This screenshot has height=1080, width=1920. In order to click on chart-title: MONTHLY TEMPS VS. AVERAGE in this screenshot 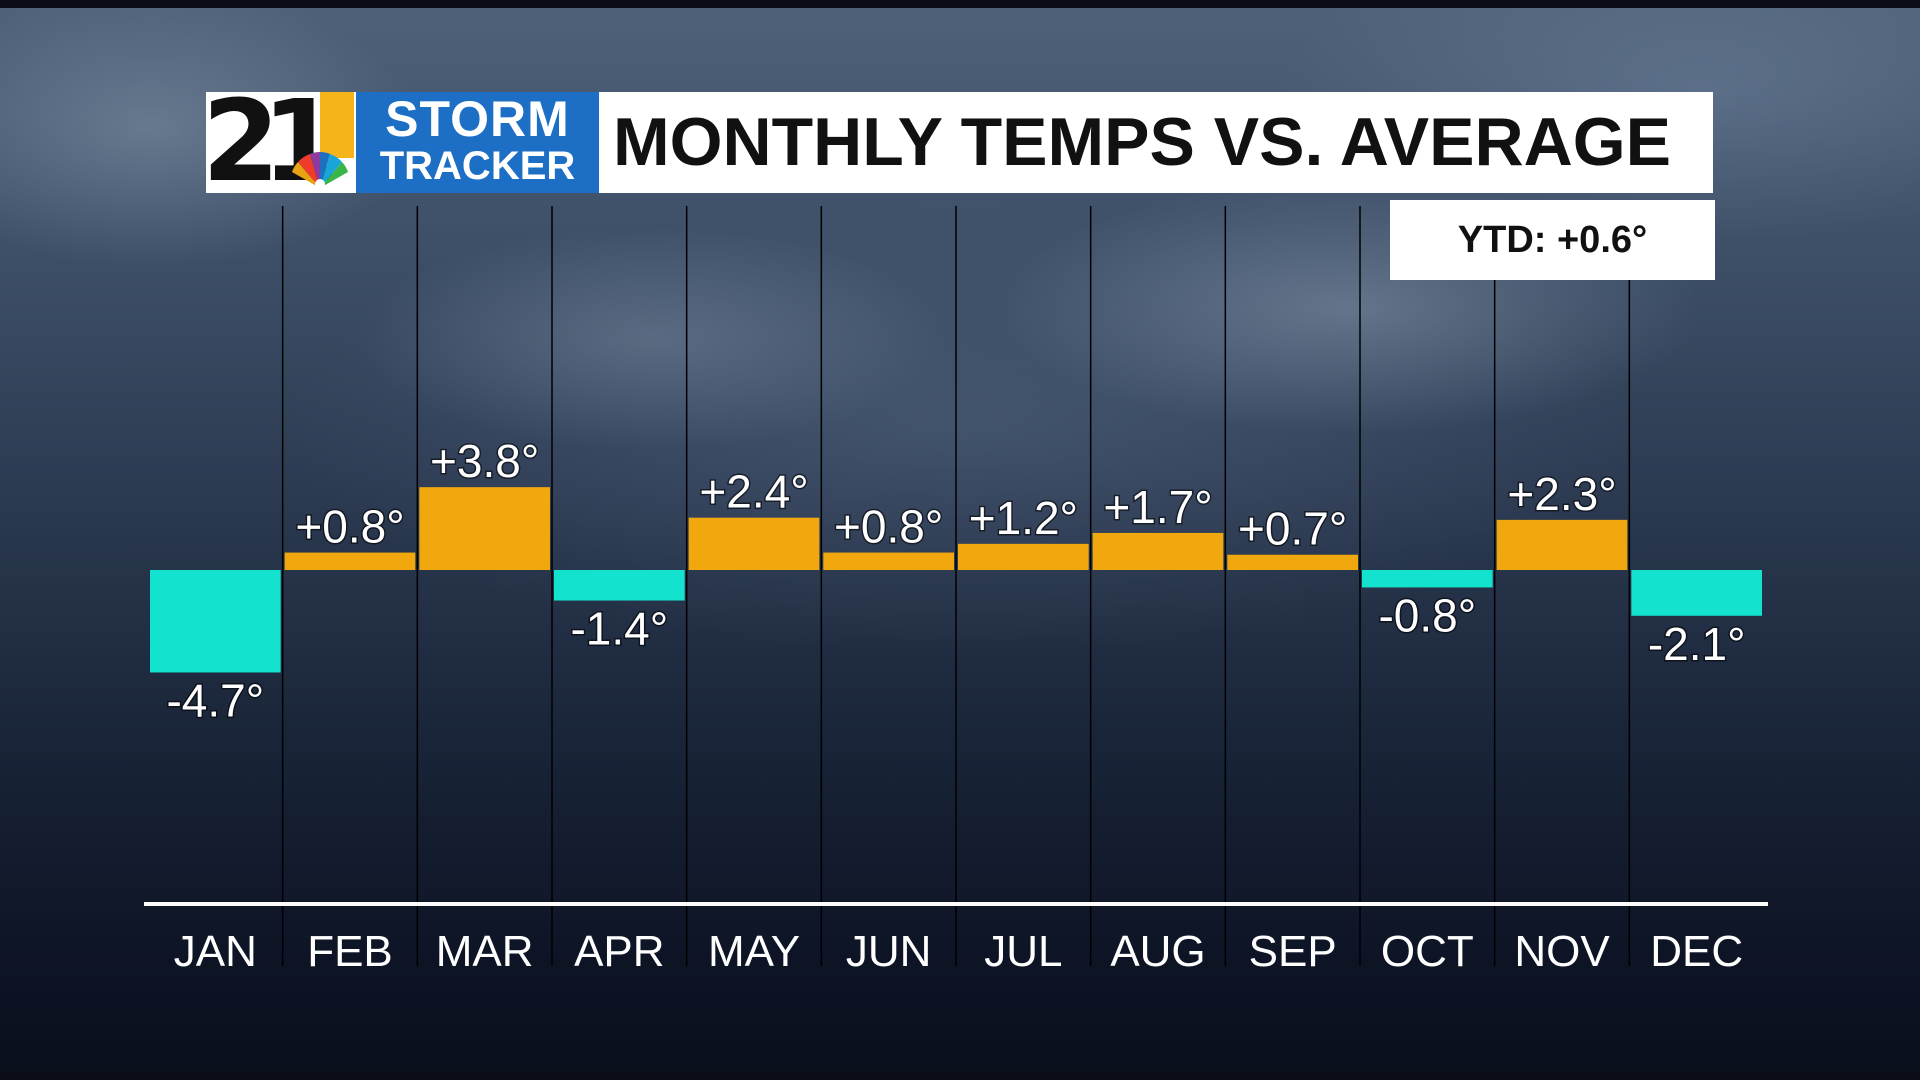, I will do `click(1156, 142)`.